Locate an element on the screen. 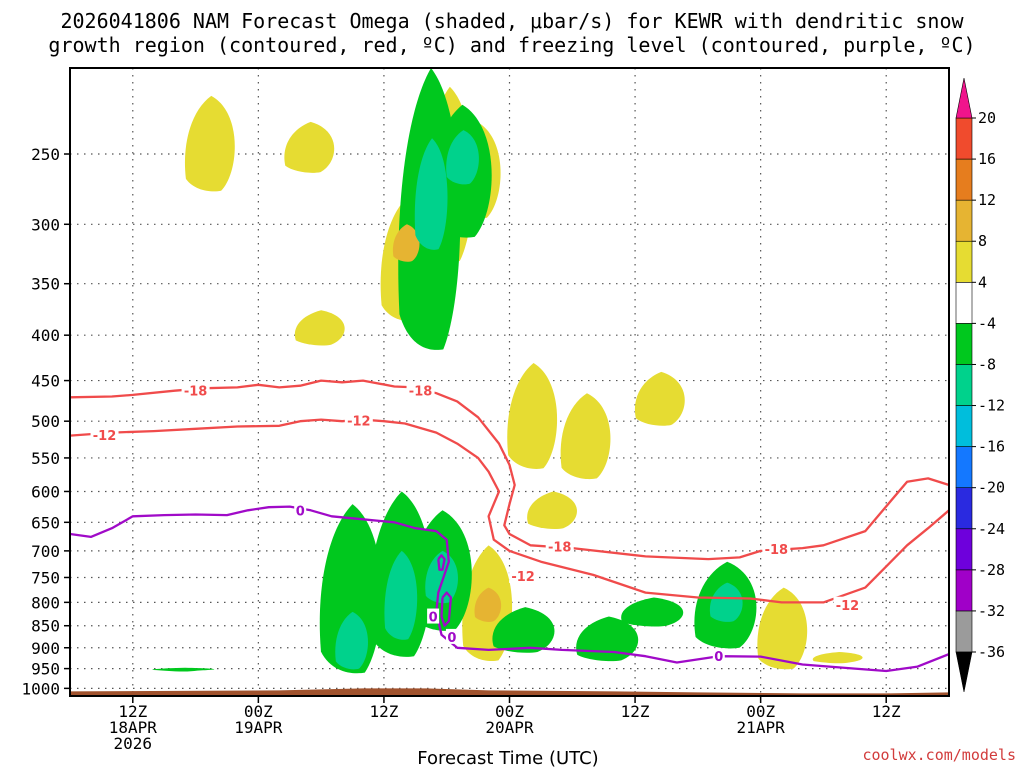 This screenshot has height=768, width=1024. colorbar-label-2: -28 is located at coordinates (991, 570).